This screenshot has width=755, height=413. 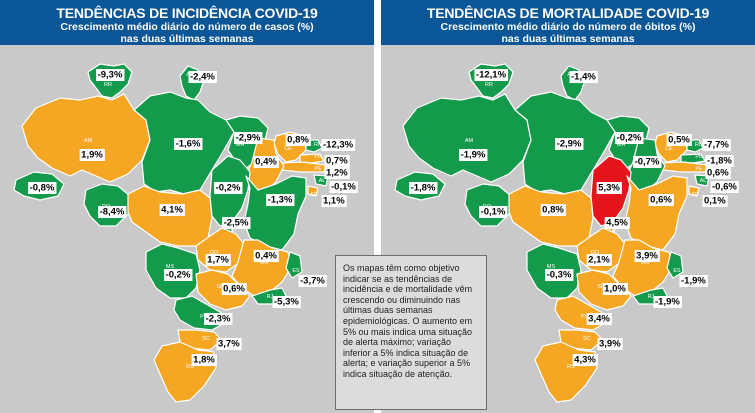 I want to click on state-abbr-sp: SP, so click(x=601, y=287).